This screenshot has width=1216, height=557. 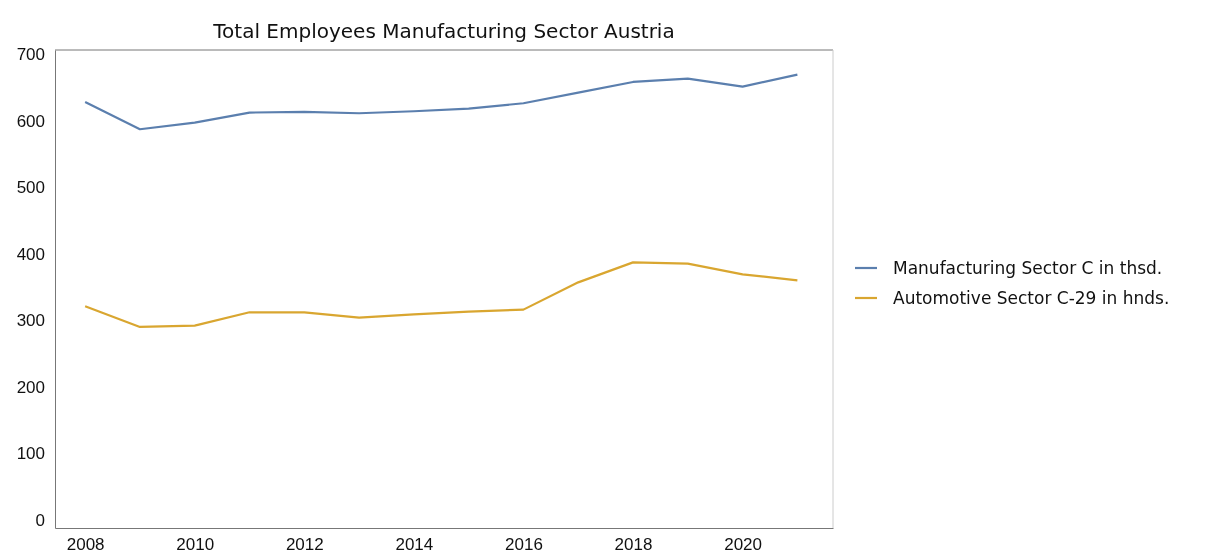 I want to click on x-tick-label: 2014, so click(x=414, y=545).